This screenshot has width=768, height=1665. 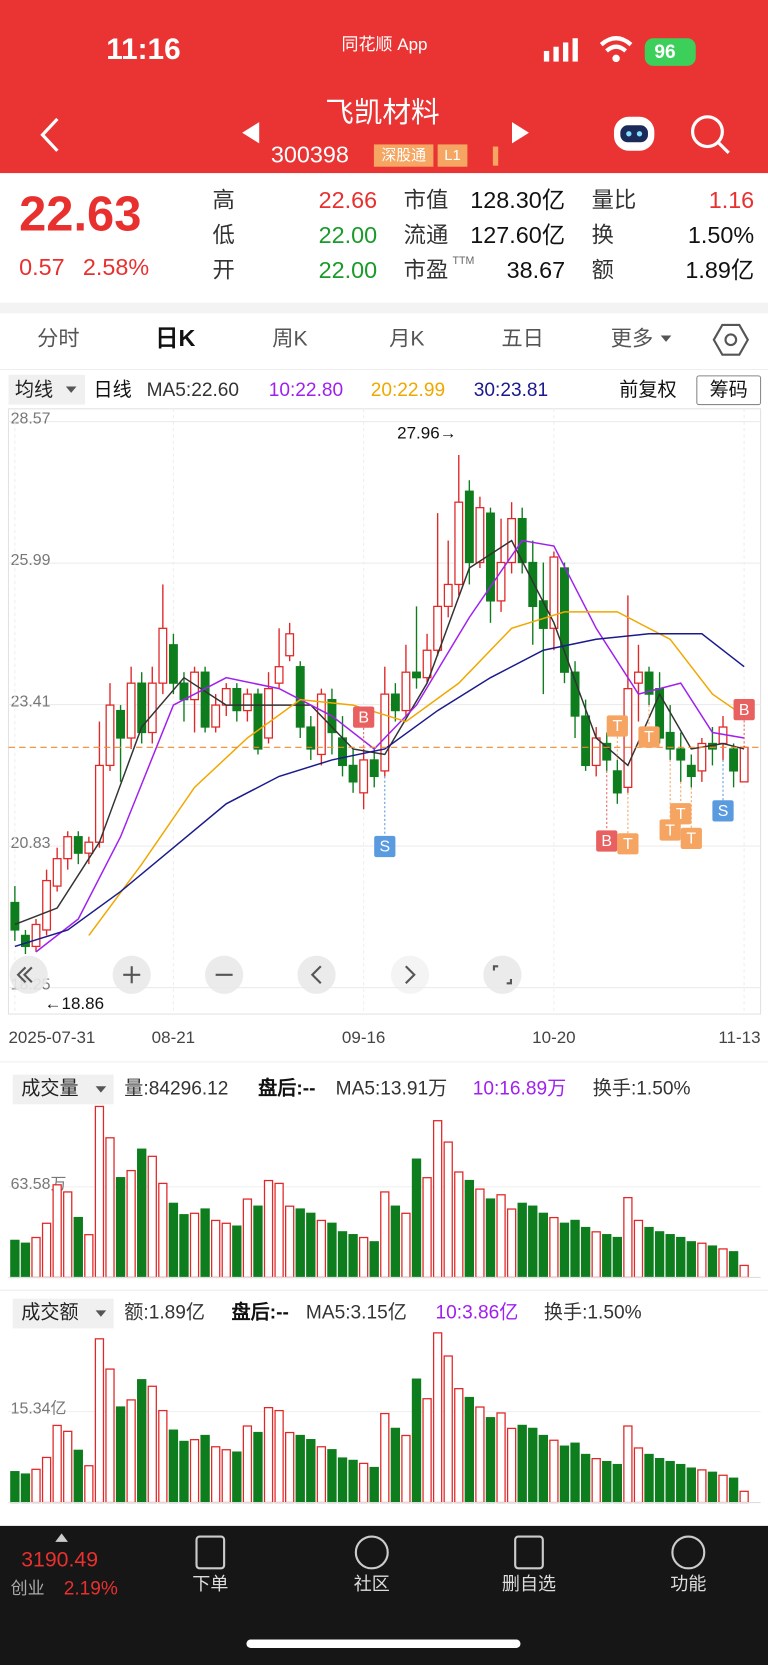 I want to click on panel-text: 换手:1.50%, so click(x=642, y=1089).